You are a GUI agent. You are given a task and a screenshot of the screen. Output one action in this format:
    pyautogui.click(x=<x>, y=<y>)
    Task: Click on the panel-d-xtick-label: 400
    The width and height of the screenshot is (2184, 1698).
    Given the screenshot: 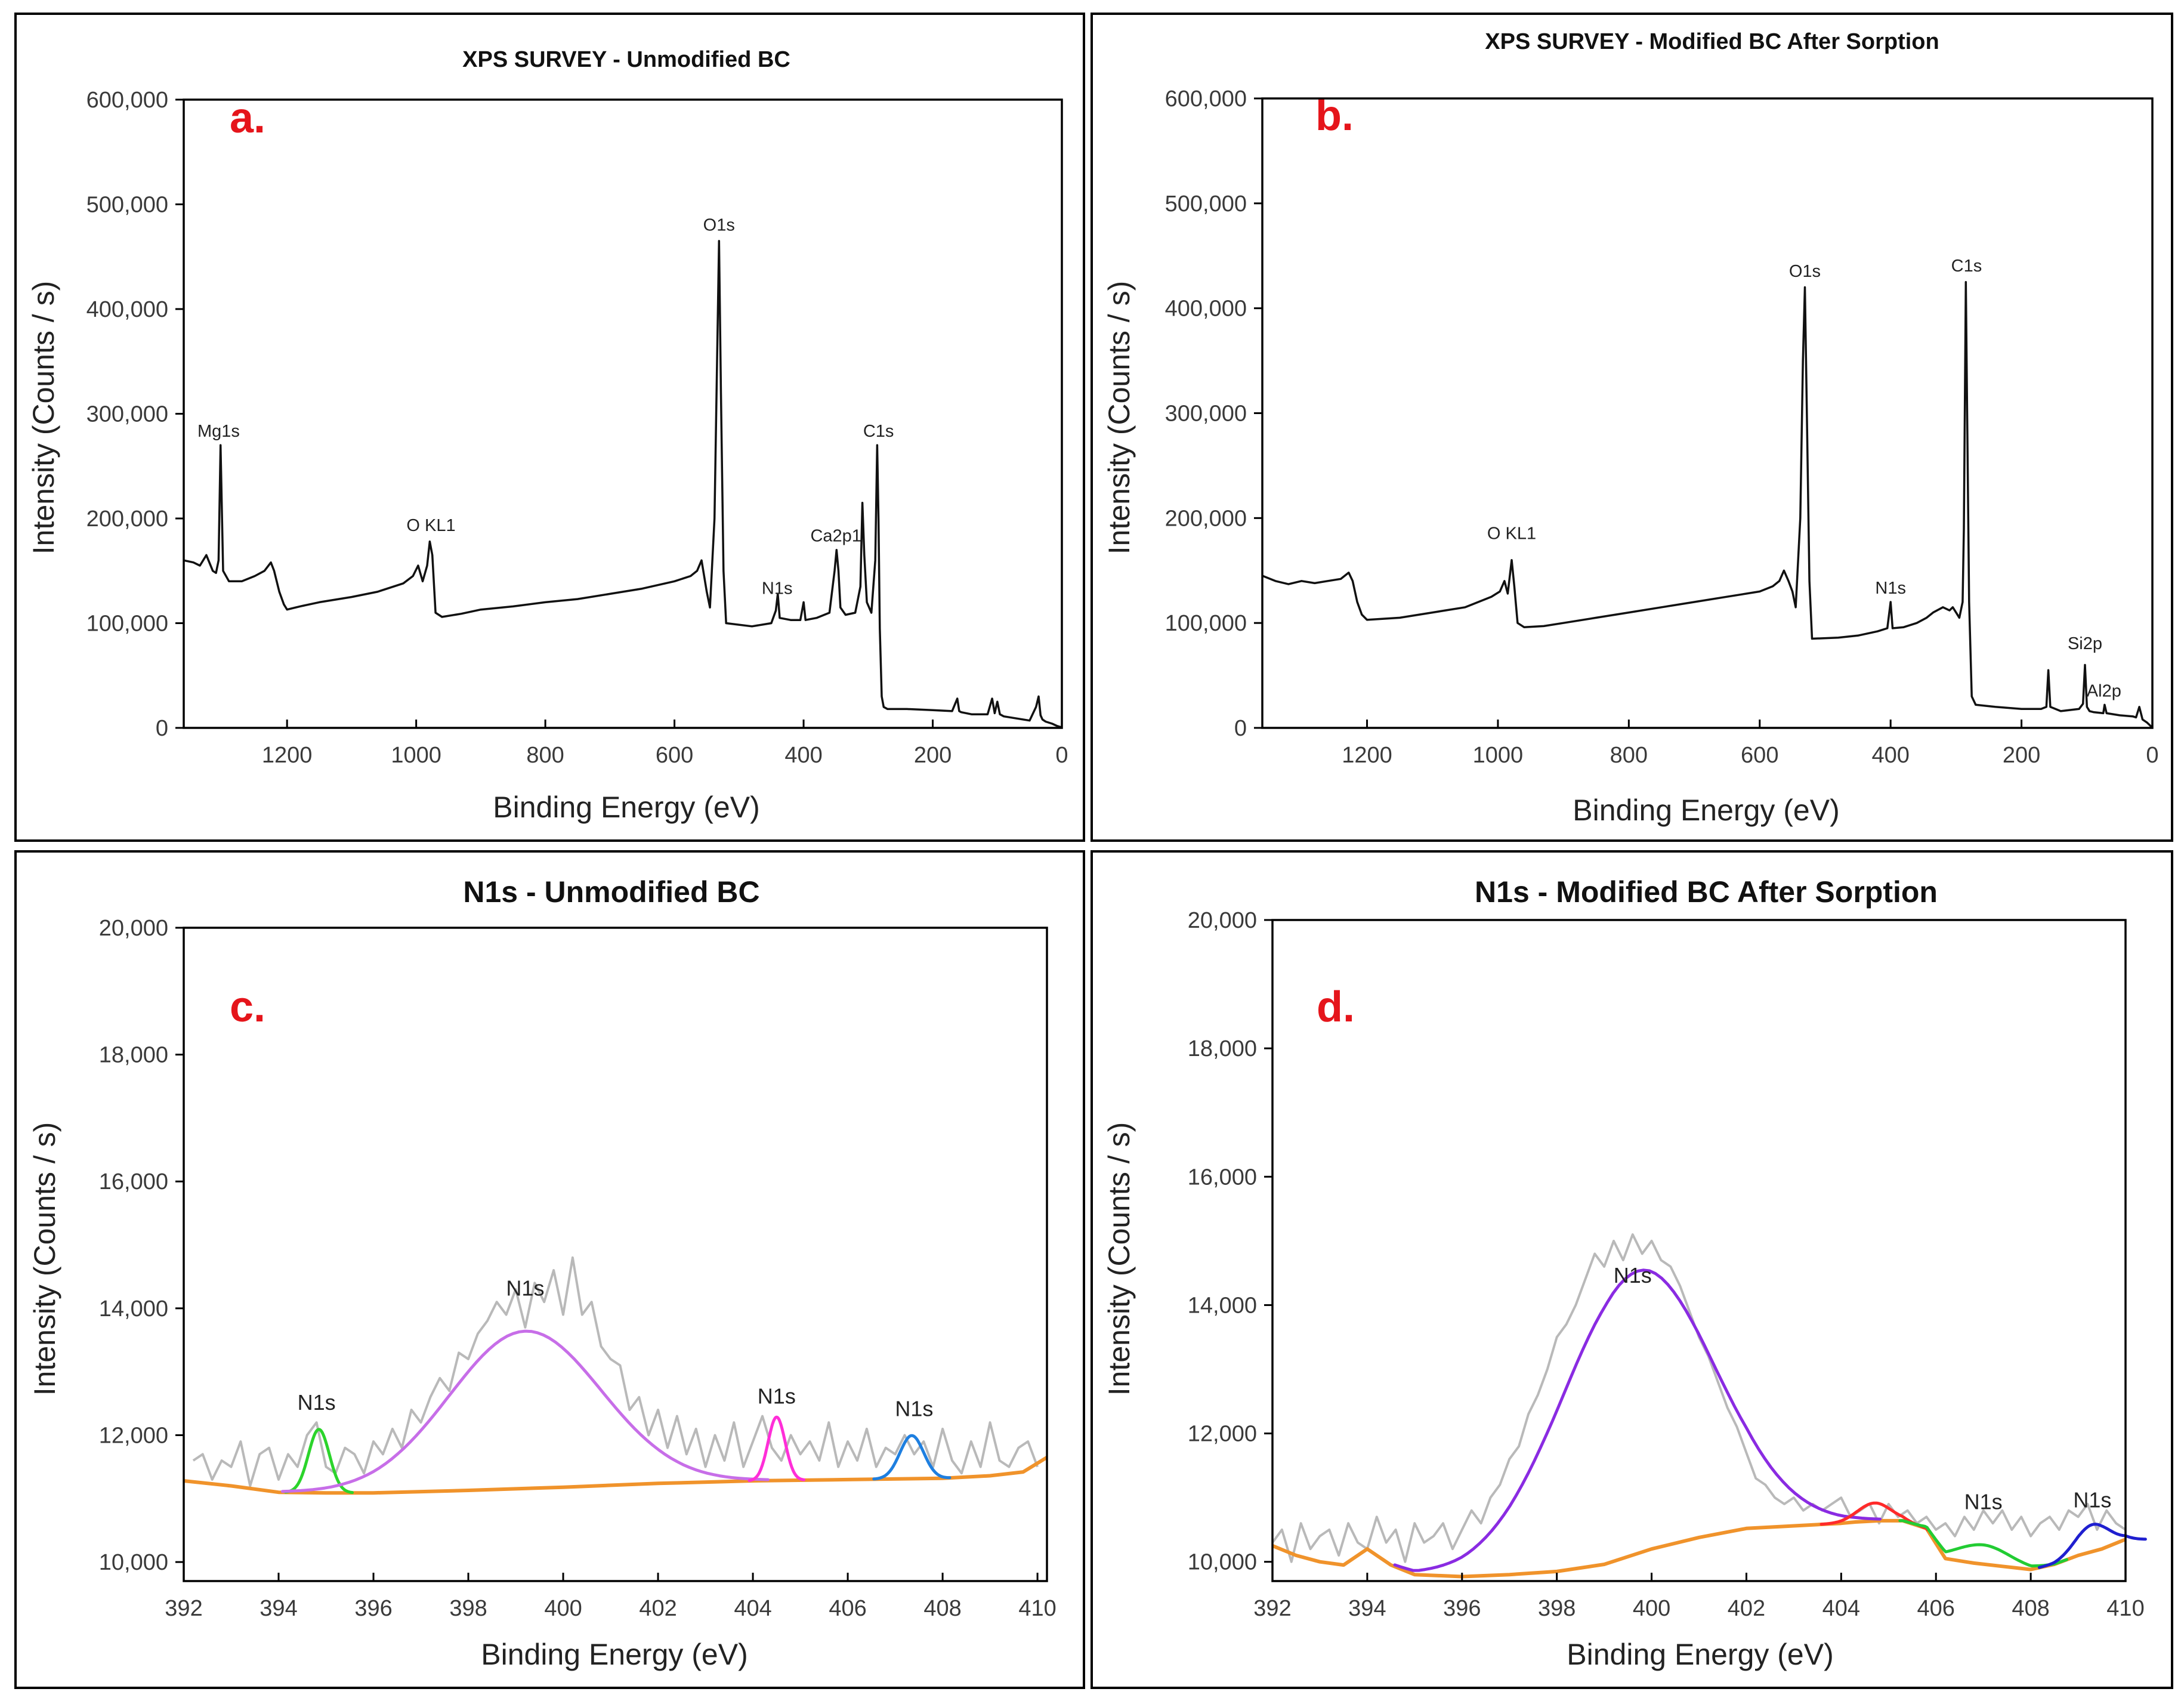 What is the action you would take?
    pyautogui.click(x=1651, y=1608)
    